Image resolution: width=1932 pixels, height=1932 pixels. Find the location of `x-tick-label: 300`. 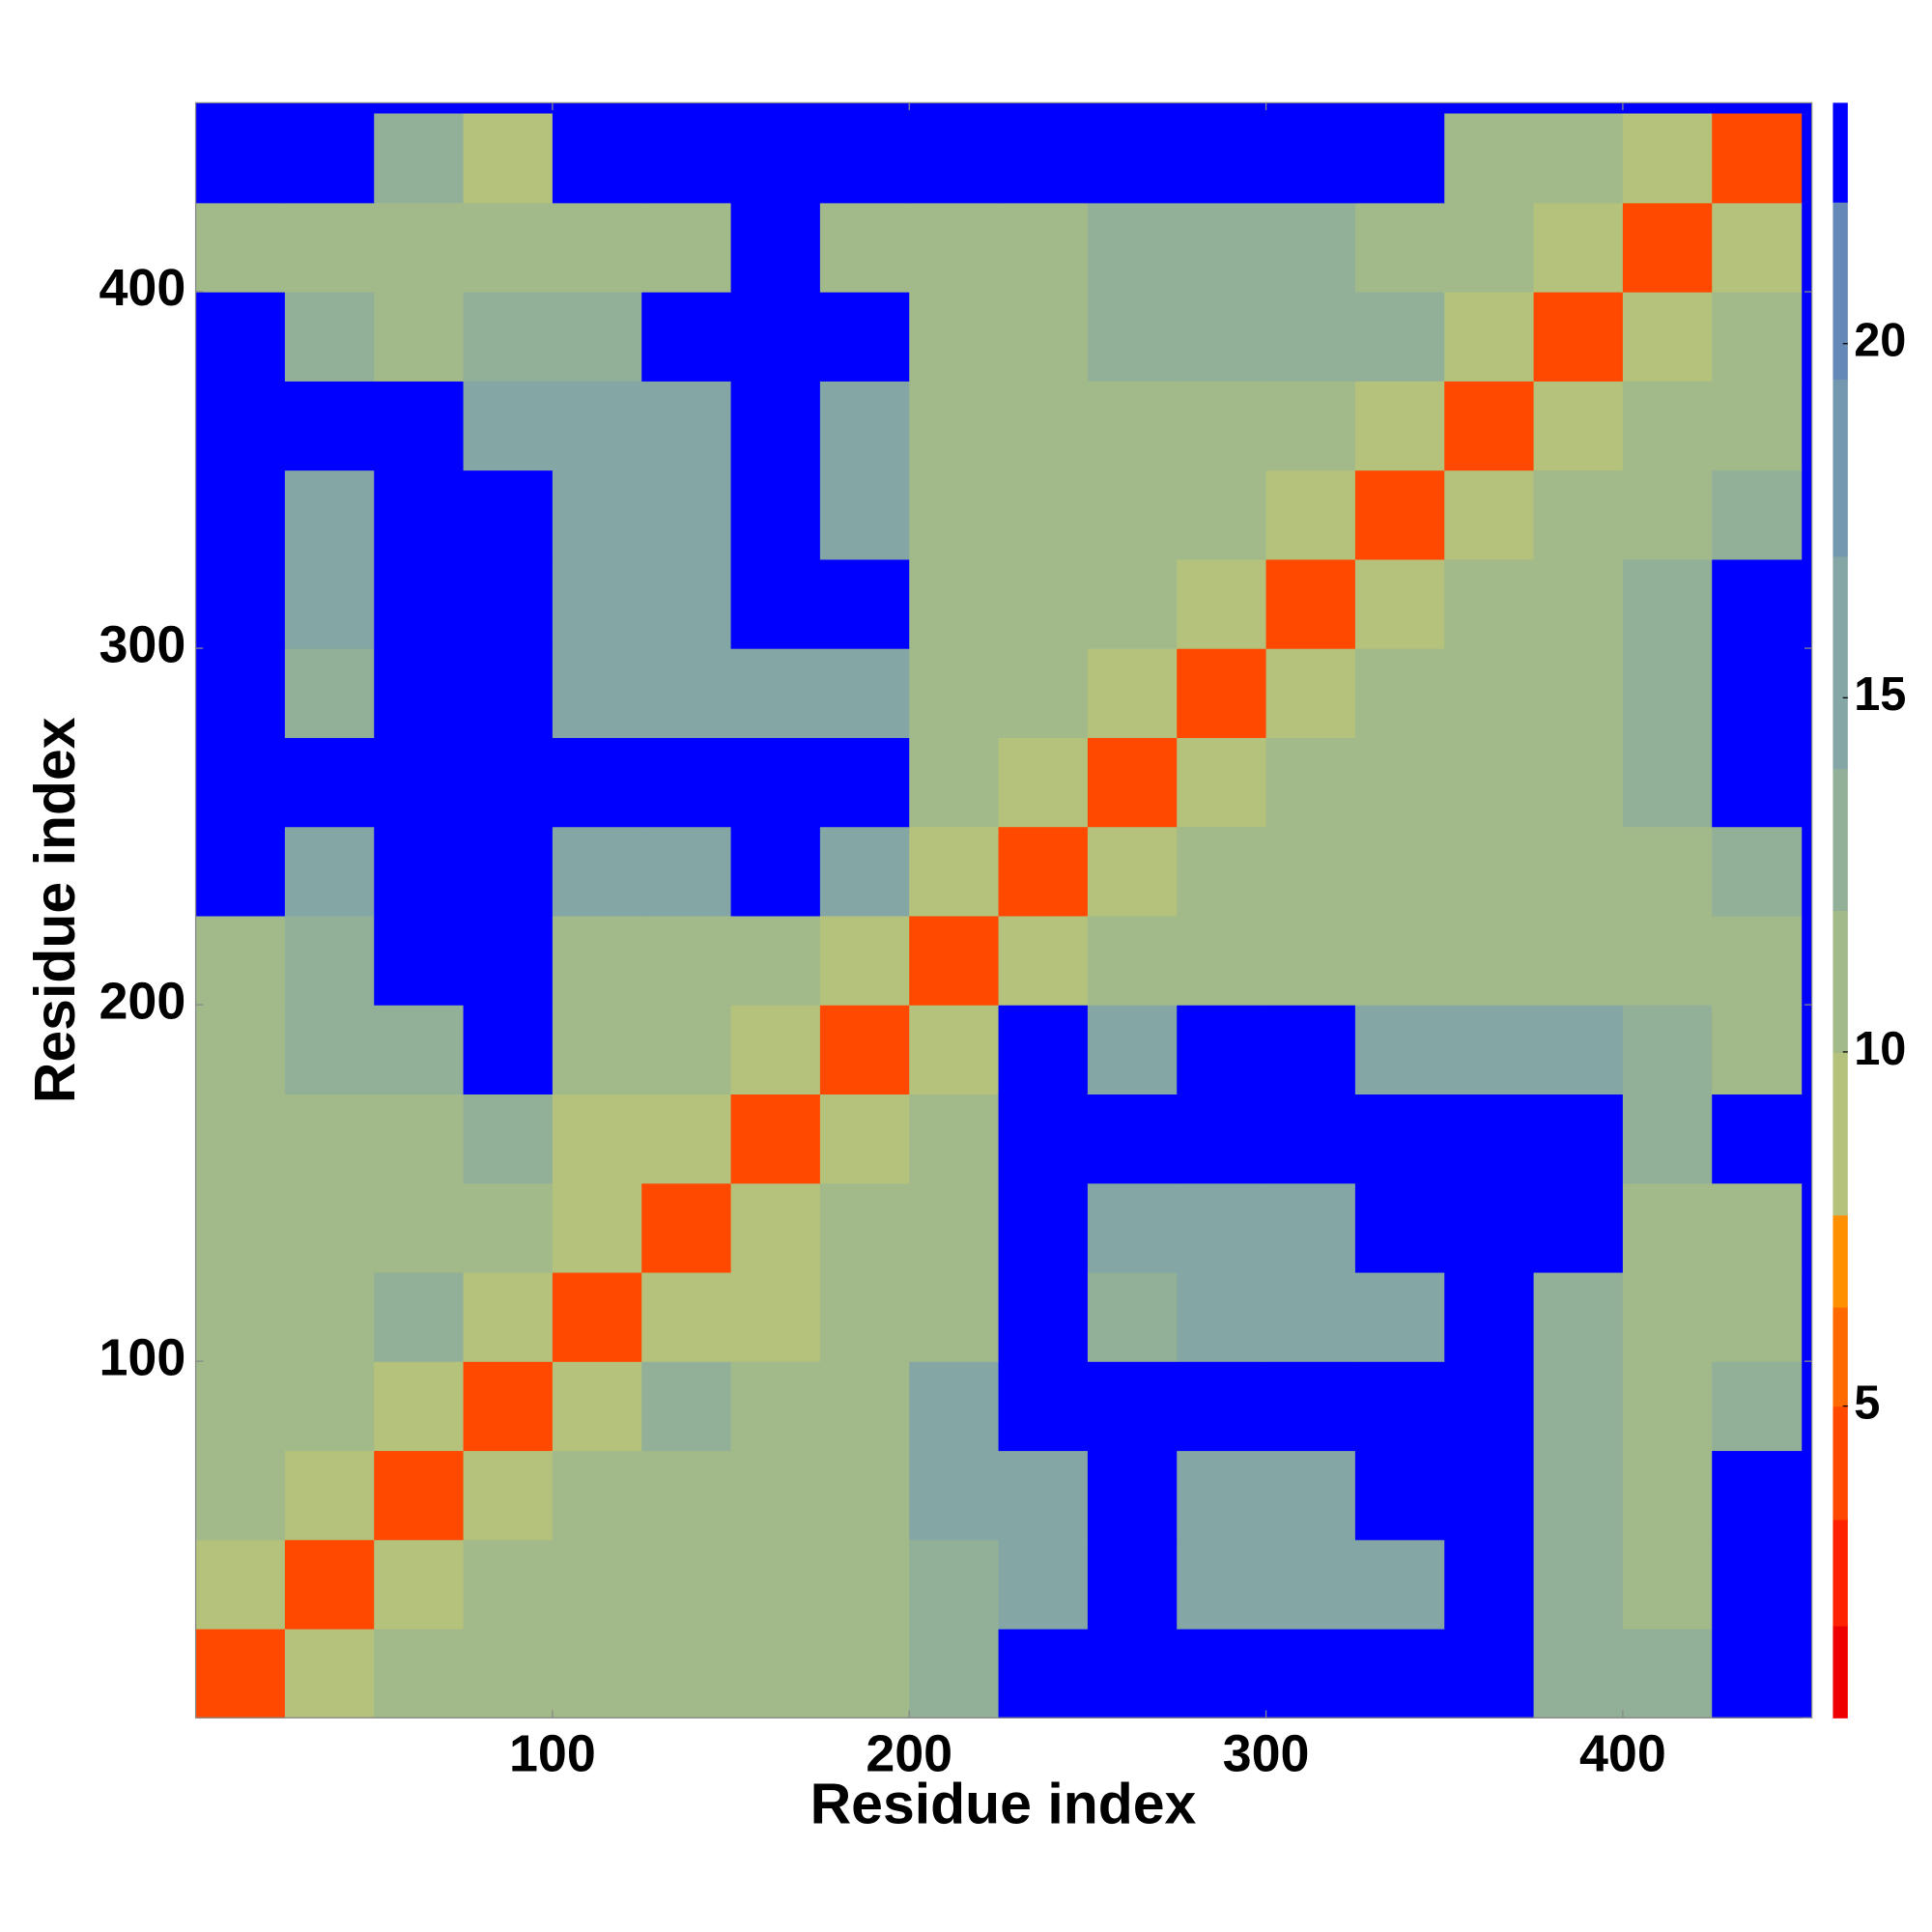

x-tick-label: 300 is located at coordinates (1266, 1753).